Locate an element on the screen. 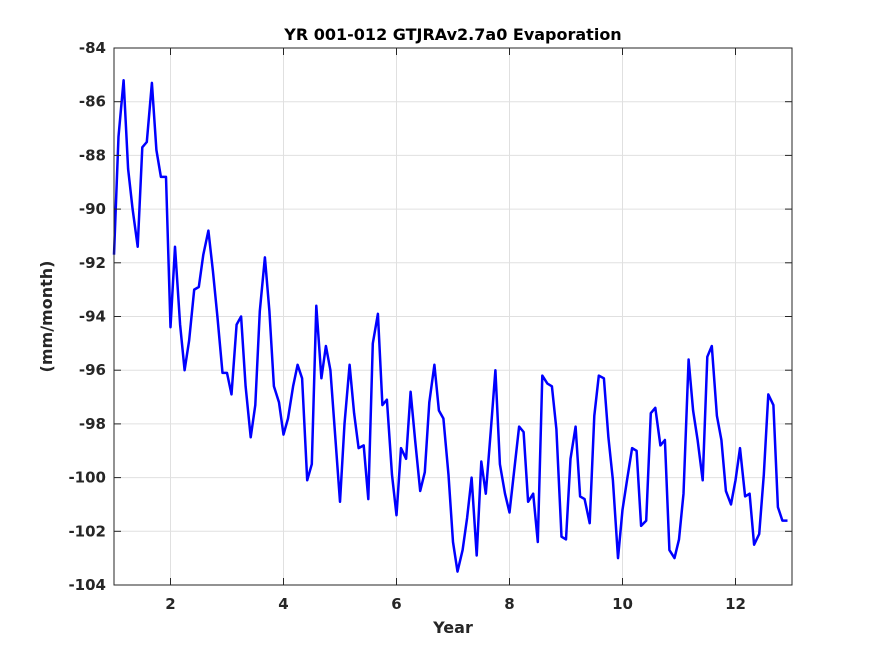  y-tick-label: -104 is located at coordinates (87, 585).